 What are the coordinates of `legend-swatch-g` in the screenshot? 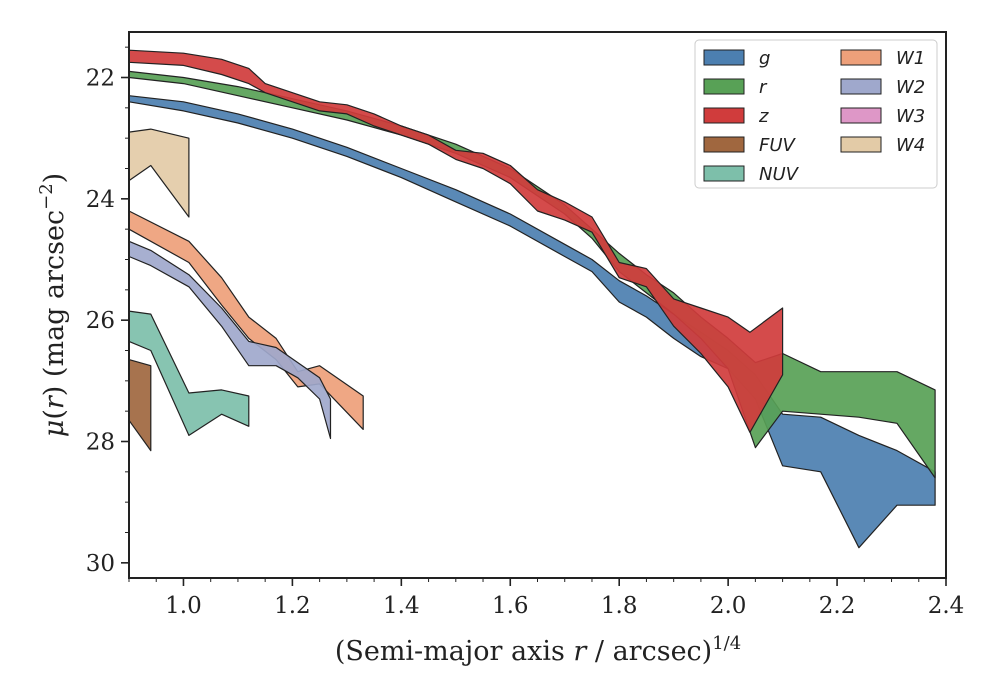 It's located at (724, 57).